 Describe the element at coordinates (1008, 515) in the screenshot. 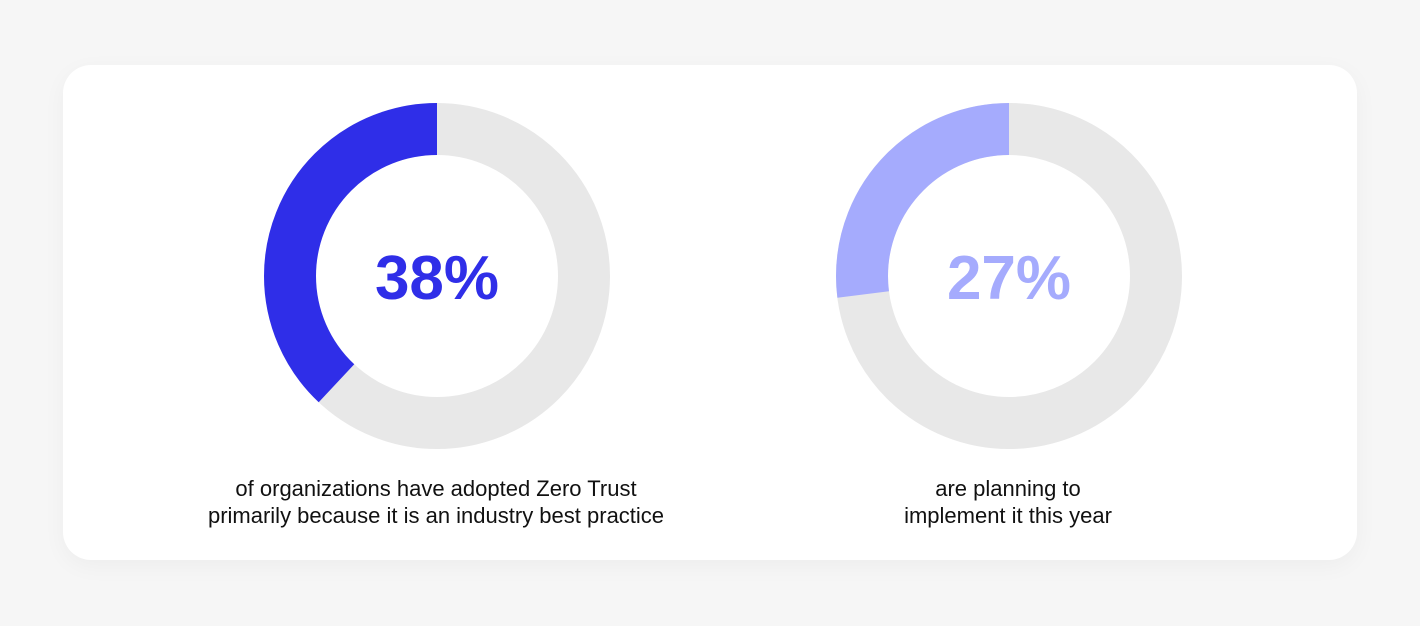

I see `caption-line-2: implement it this year` at that location.